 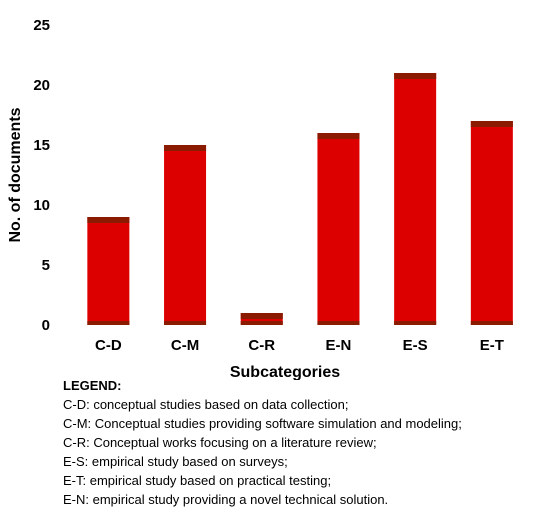 I want to click on x-axis: C-D C-M C-R E-N E-S E-T, so click(x=299, y=345).